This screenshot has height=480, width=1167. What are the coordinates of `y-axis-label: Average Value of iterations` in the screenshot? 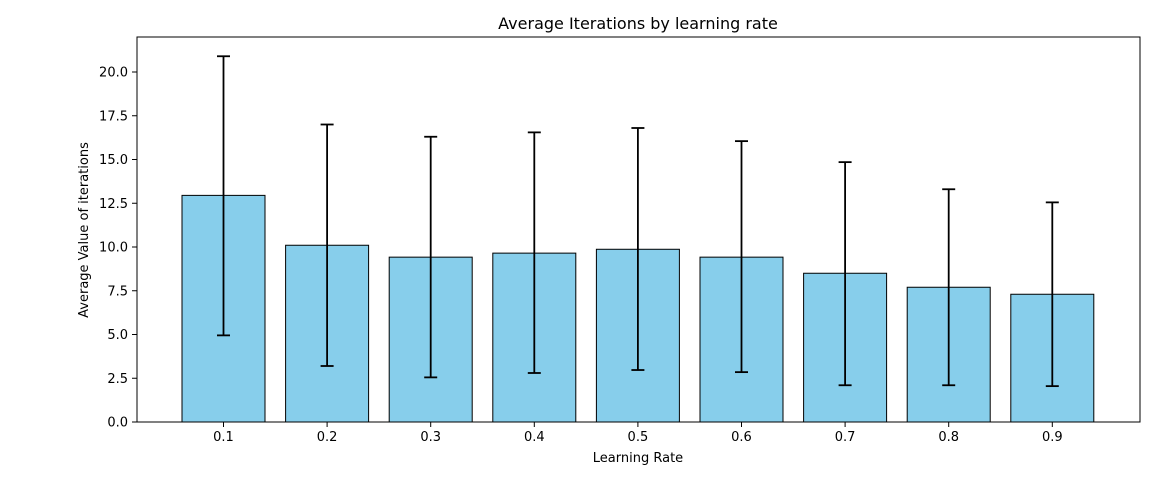 It's located at (84, 230).